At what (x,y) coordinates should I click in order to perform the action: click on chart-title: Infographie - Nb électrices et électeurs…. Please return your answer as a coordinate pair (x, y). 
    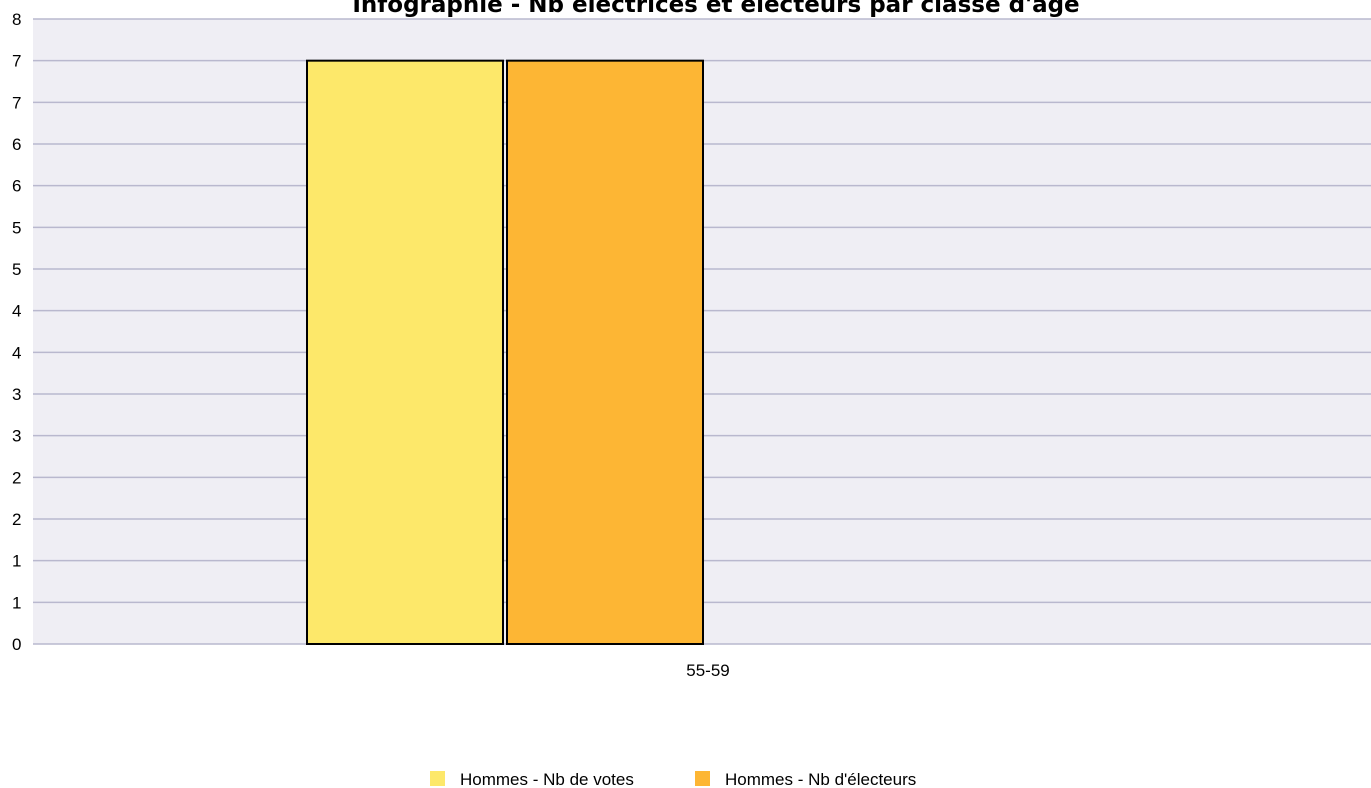
    Looking at the image, I should click on (715, 9).